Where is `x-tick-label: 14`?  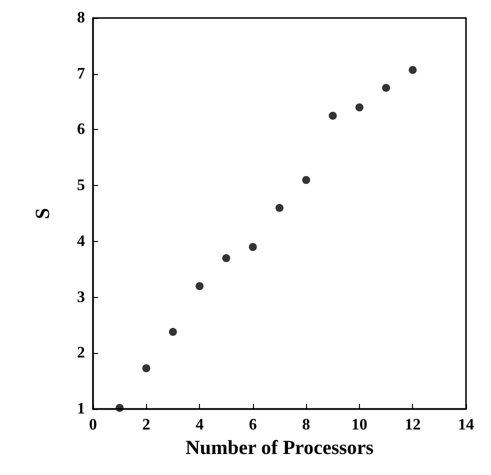
x-tick-label: 14 is located at coordinates (466, 425).